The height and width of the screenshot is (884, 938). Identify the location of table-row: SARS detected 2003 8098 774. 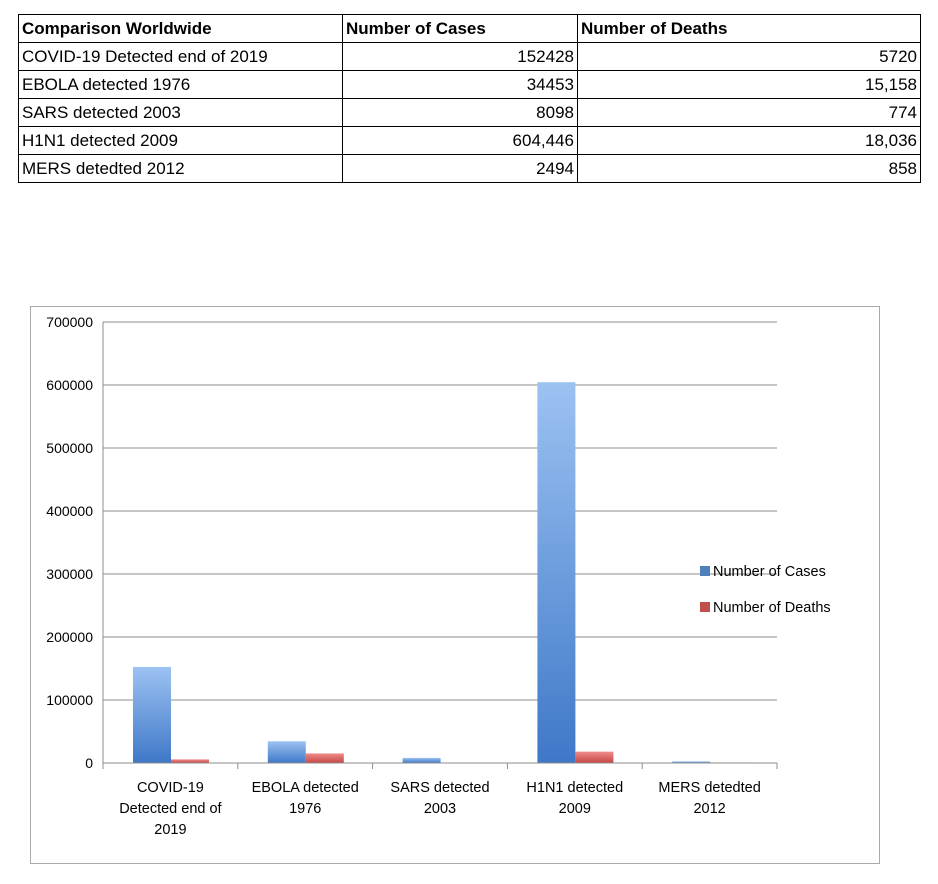
(469, 112).